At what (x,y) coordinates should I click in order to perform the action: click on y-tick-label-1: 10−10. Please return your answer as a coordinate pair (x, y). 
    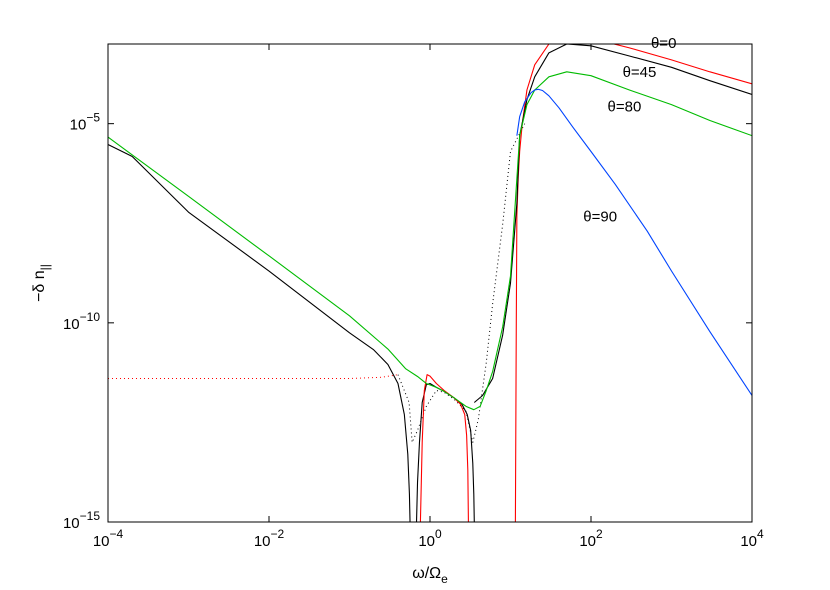
    Looking at the image, I should click on (81, 321).